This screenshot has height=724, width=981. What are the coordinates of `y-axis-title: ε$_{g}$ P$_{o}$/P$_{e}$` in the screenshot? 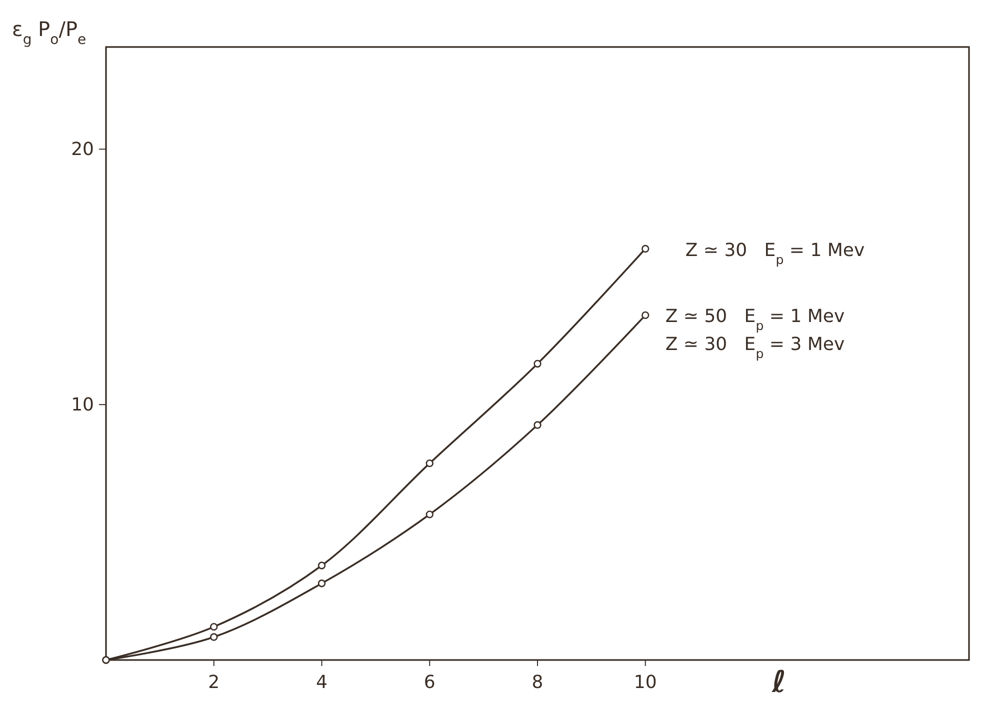 It's located at (49, 32).